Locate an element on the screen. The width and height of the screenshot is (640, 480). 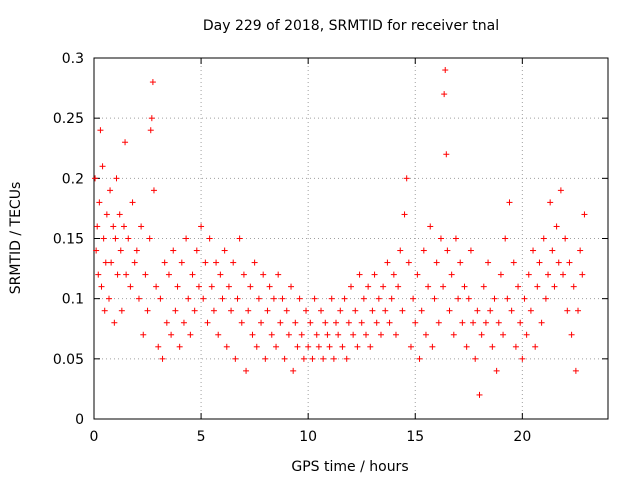
y-axis-label: SRMTID / TECUs is located at coordinates (16, 238).